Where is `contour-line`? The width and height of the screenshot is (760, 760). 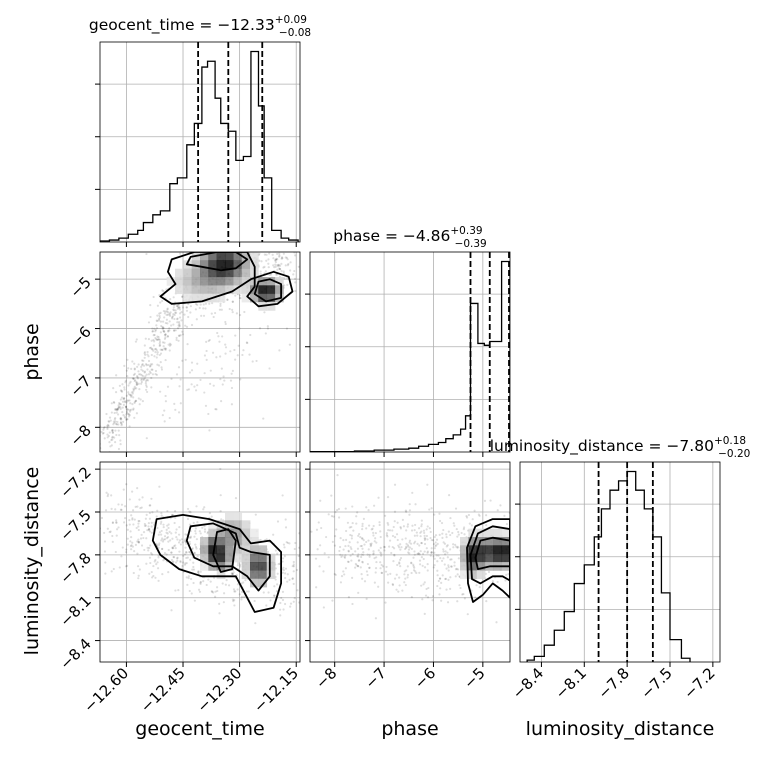
contour-line is located at coordinates (226, 280).